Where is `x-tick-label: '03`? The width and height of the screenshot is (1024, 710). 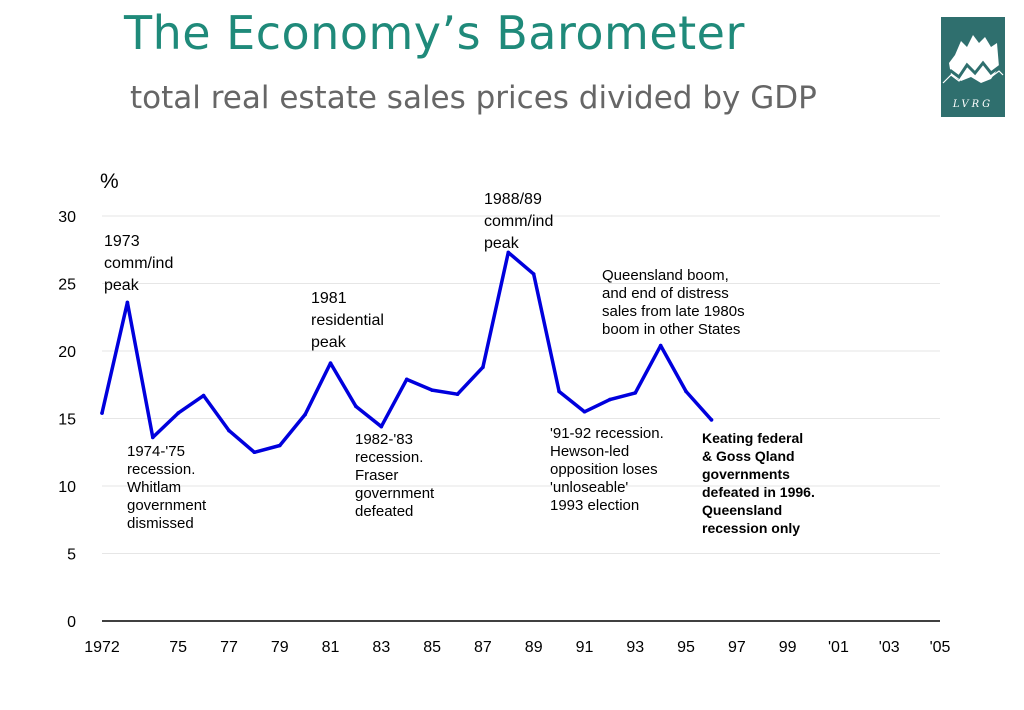 x-tick-label: '03 is located at coordinates (889, 647).